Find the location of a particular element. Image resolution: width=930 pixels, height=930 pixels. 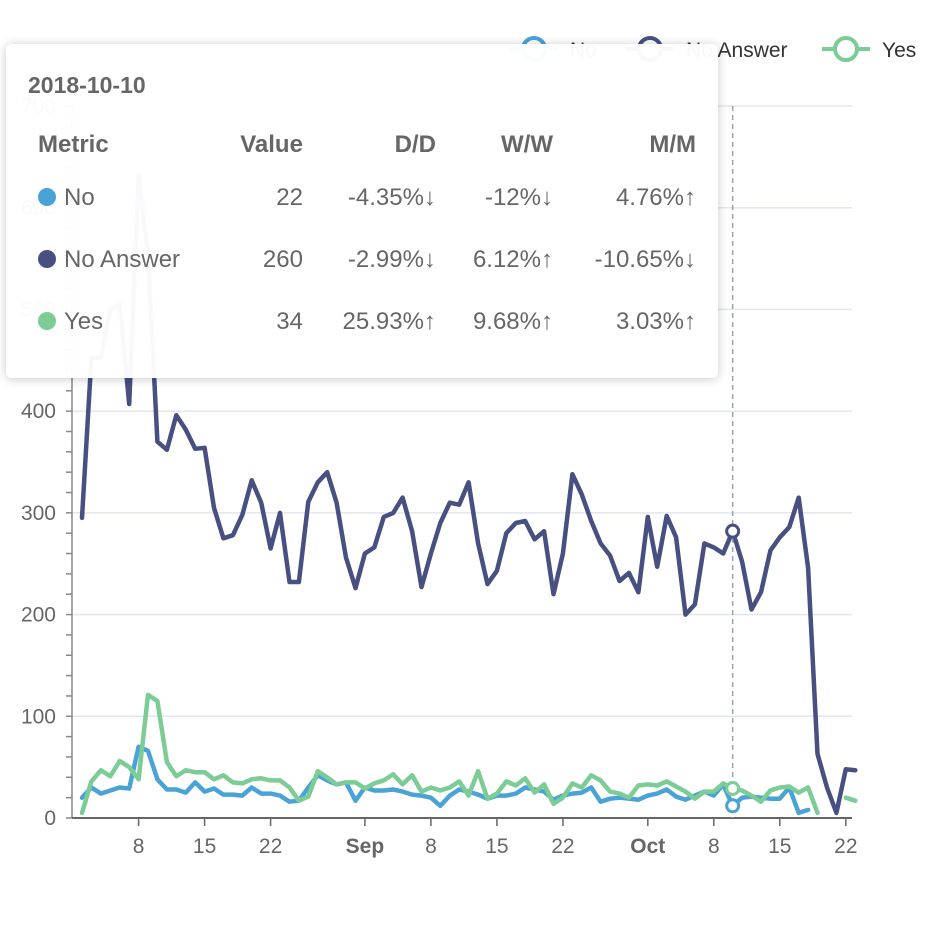

tooltip-value: 260 is located at coordinates (254, 260).